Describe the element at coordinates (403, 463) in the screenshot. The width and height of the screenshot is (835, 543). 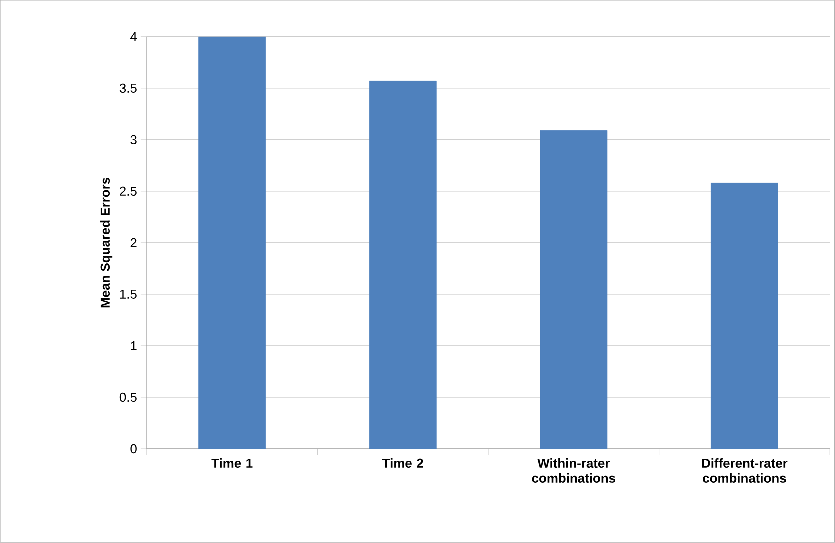
I see `x-tick-label: Time 2` at that location.